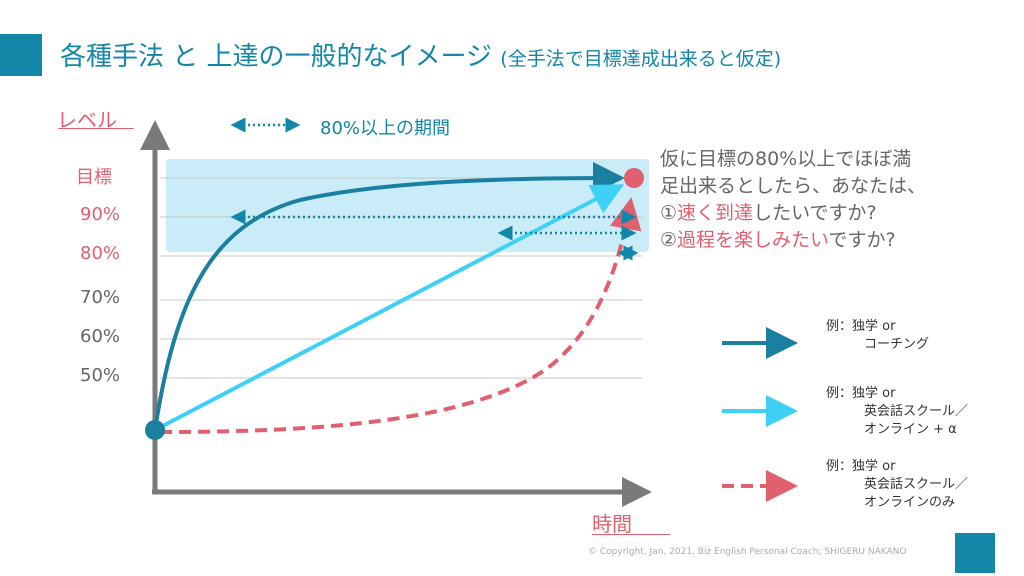 The image size is (1024, 576). I want to click on tick-60: 60%, so click(100, 336).